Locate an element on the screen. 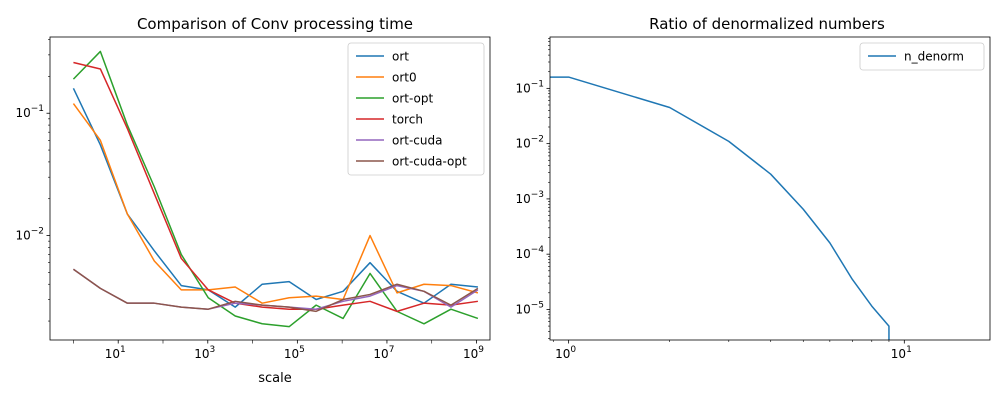  conv-time-chart-legend: ort ort0 ort-opt torch ort-cuda ort-cuda-opt is located at coordinates (416, 109).